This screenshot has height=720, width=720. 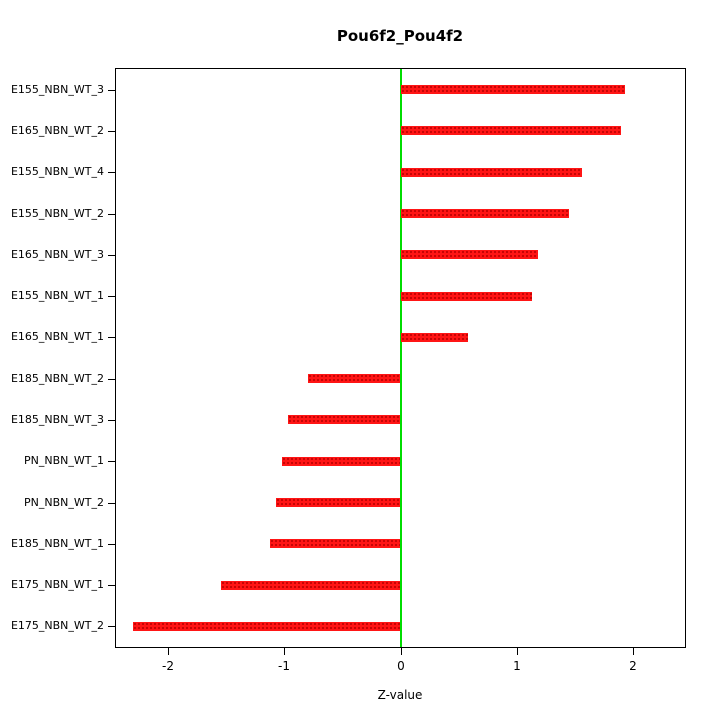 I want to click on y-axis-label: PN_NBN_WT_2, so click(x=64, y=502).